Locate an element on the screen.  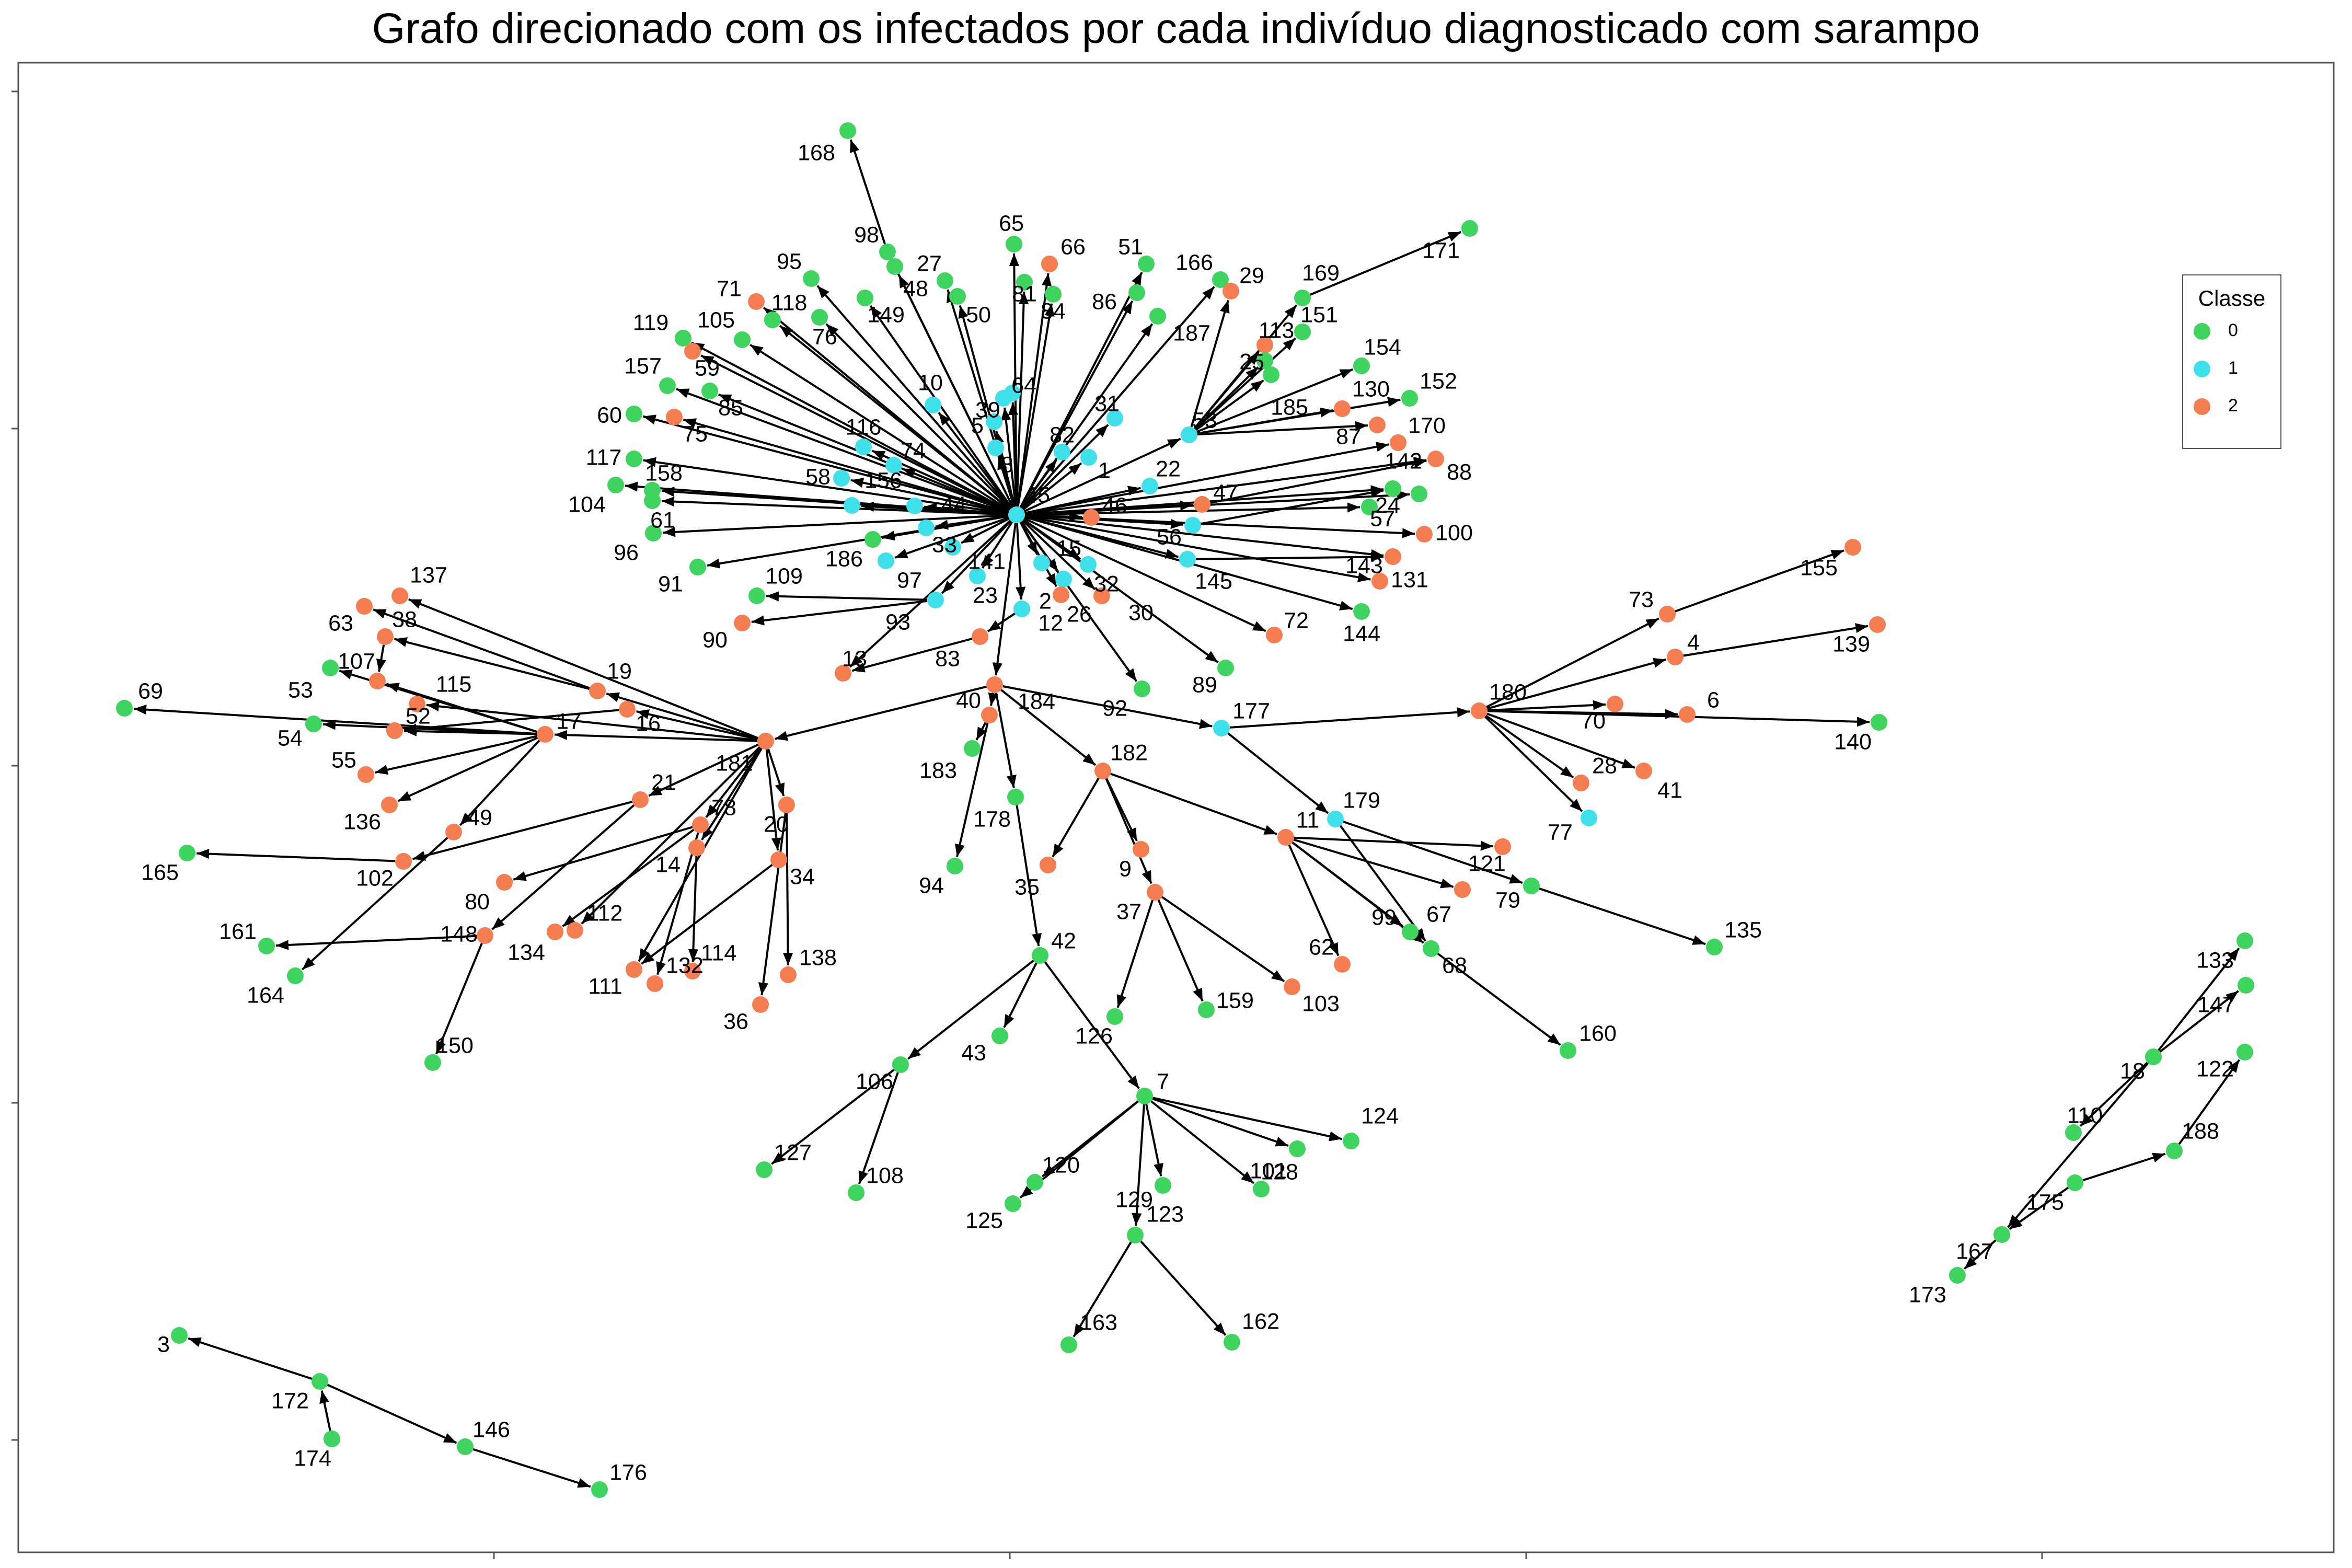
node-label-139: 139 is located at coordinates (1851, 643).